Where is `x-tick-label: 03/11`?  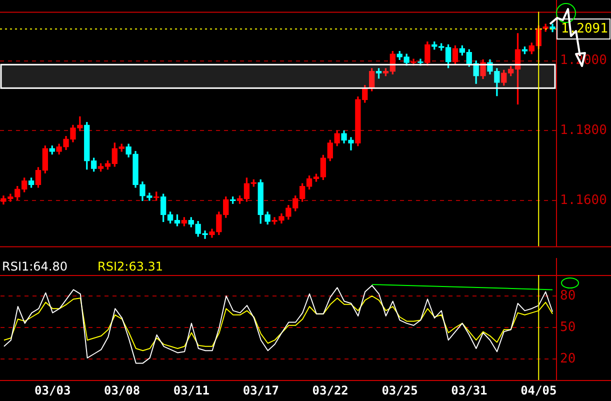 x-tick-label: 03/11 is located at coordinates (191, 390).